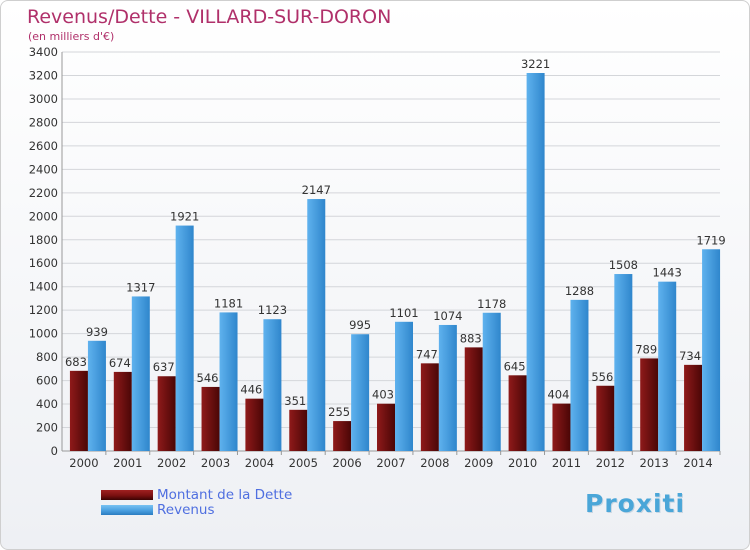  I want to click on x-tick-label: 2001, so click(127, 463).